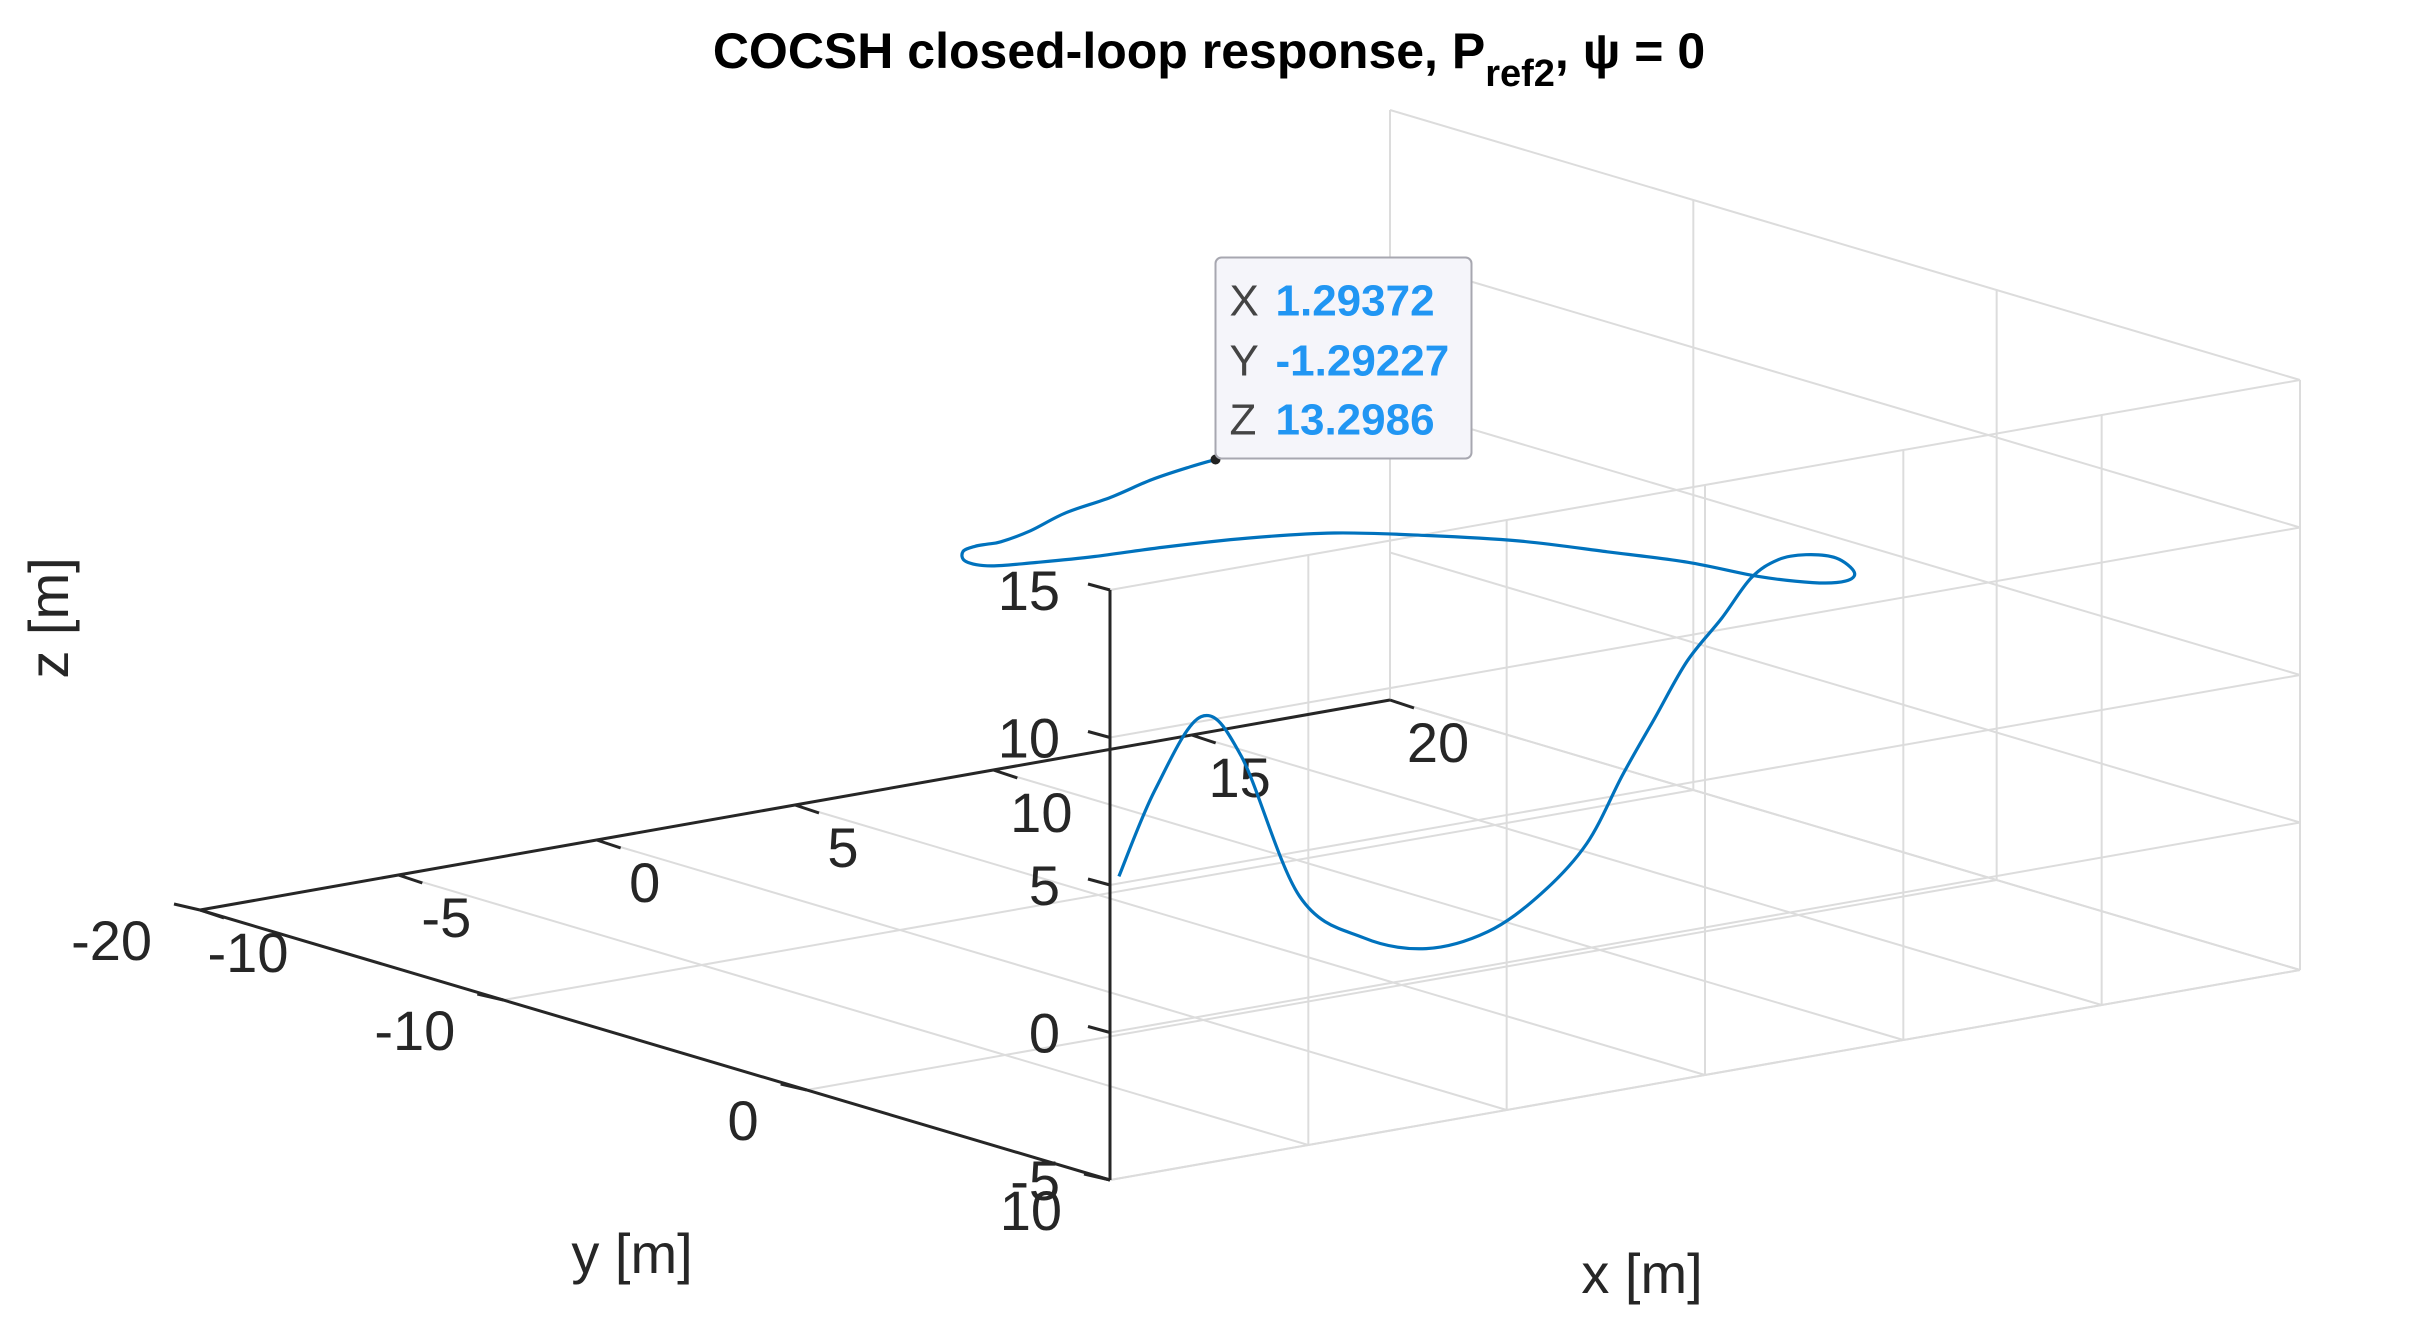  Describe the element at coordinates (1244, 361) in the screenshot. I see `data-tip-y-key: Y` at that location.